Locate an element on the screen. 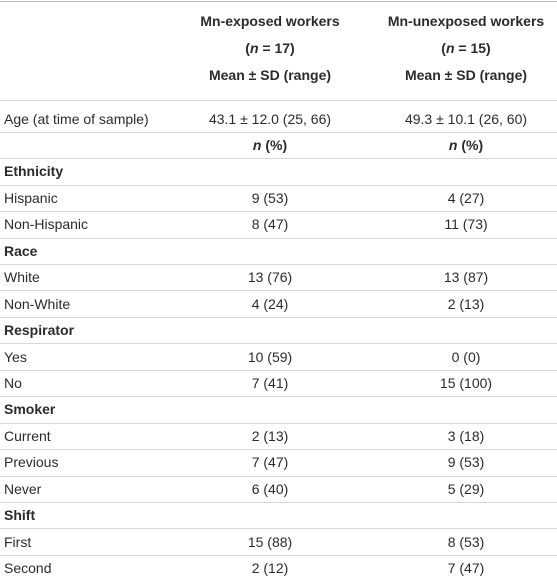 The height and width of the screenshot is (579, 557). cell: 0 (0) is located at coordinates (466, 356).